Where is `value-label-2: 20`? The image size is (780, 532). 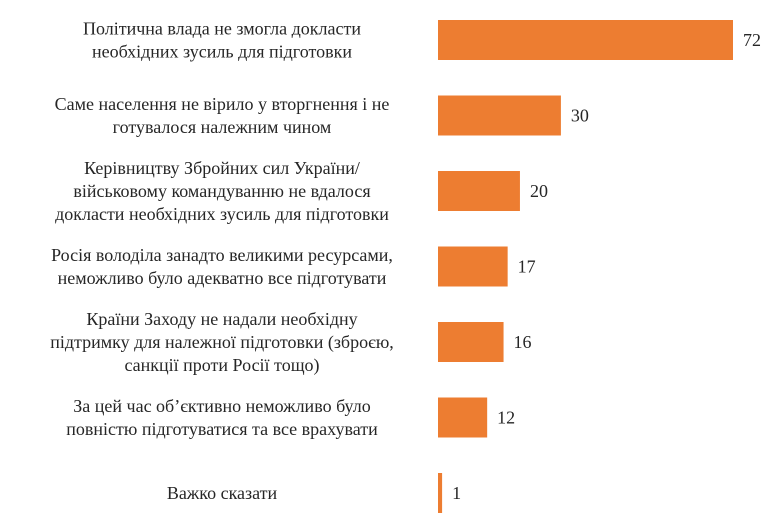 value-label-2: 20 is located at coordinates (539, 191).